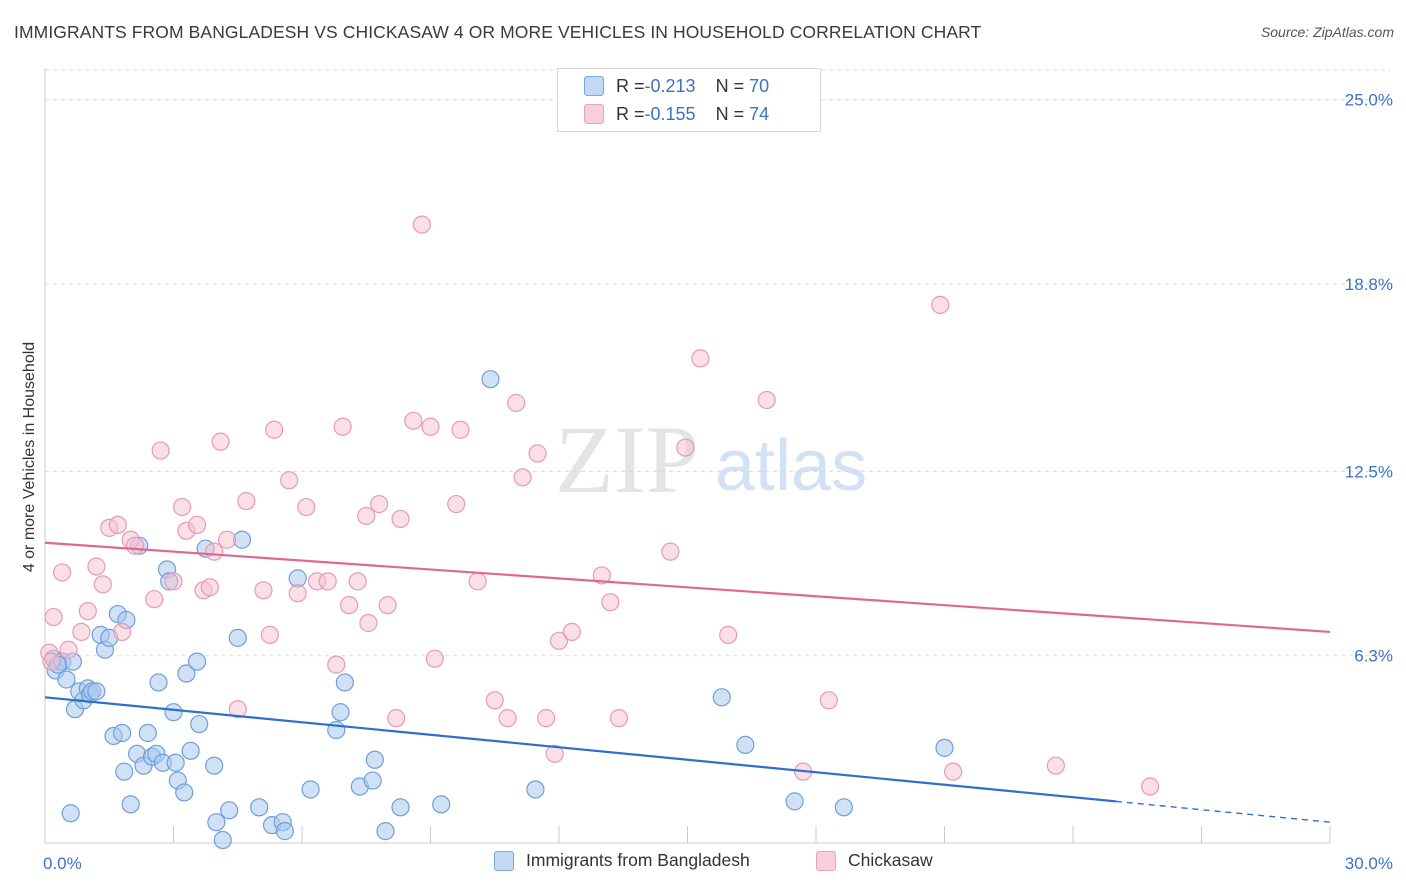  What do you see at coordinates (62, 863) in the screenshot?
I see `x-tick-label: 0.0%` at bounding box center [62, 863].